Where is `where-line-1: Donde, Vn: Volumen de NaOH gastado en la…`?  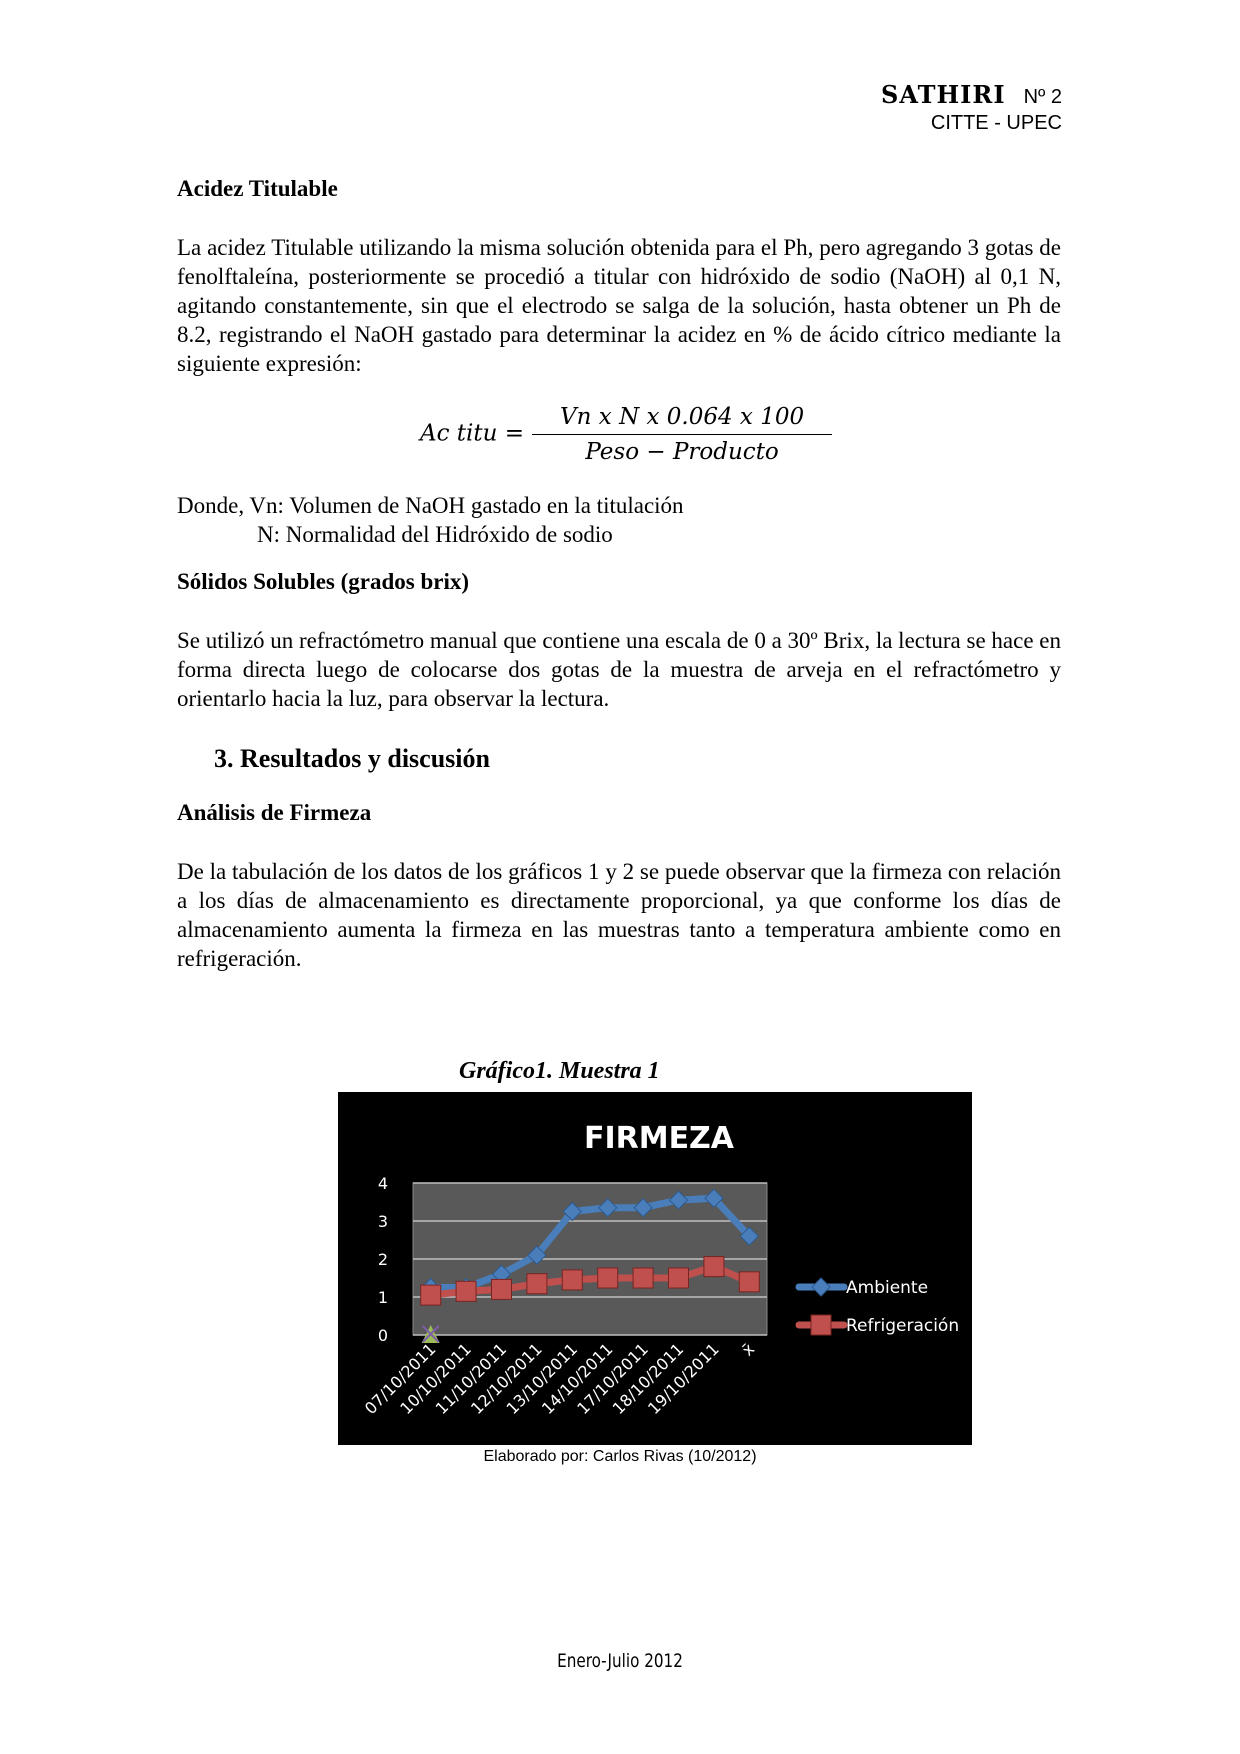 where-line-1: Donde, Vn: Volumen de NaOH gastado en la… is located at coordinates (430, 505).